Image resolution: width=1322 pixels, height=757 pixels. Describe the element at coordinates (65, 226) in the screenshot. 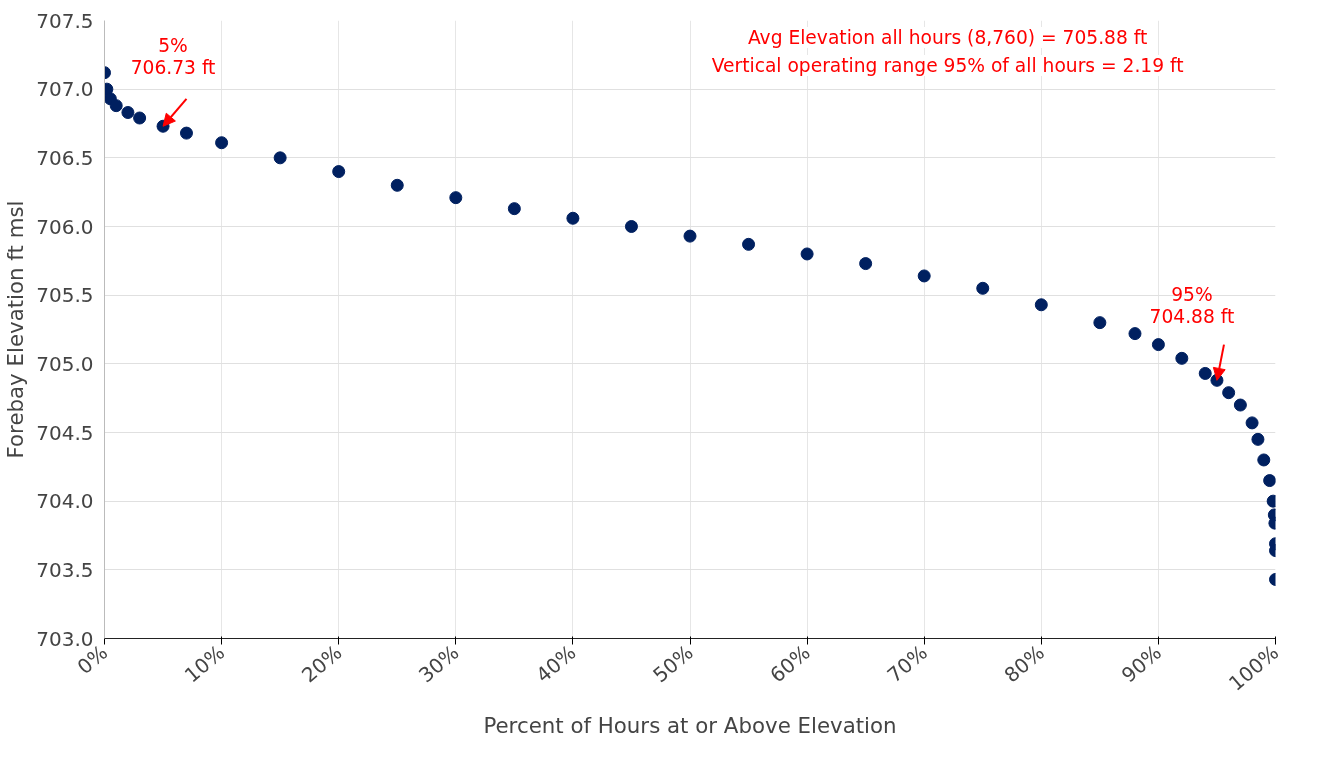

I see `y-tick-label: 706.0` at that location.